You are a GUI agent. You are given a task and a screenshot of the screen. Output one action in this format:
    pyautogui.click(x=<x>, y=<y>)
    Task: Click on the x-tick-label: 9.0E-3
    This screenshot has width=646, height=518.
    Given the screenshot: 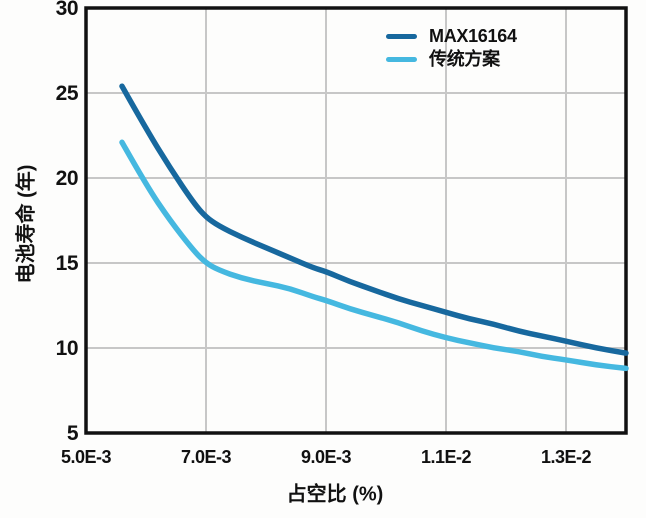 What is the action you would take?
    pyautogui.click(x=326, y=457)
    